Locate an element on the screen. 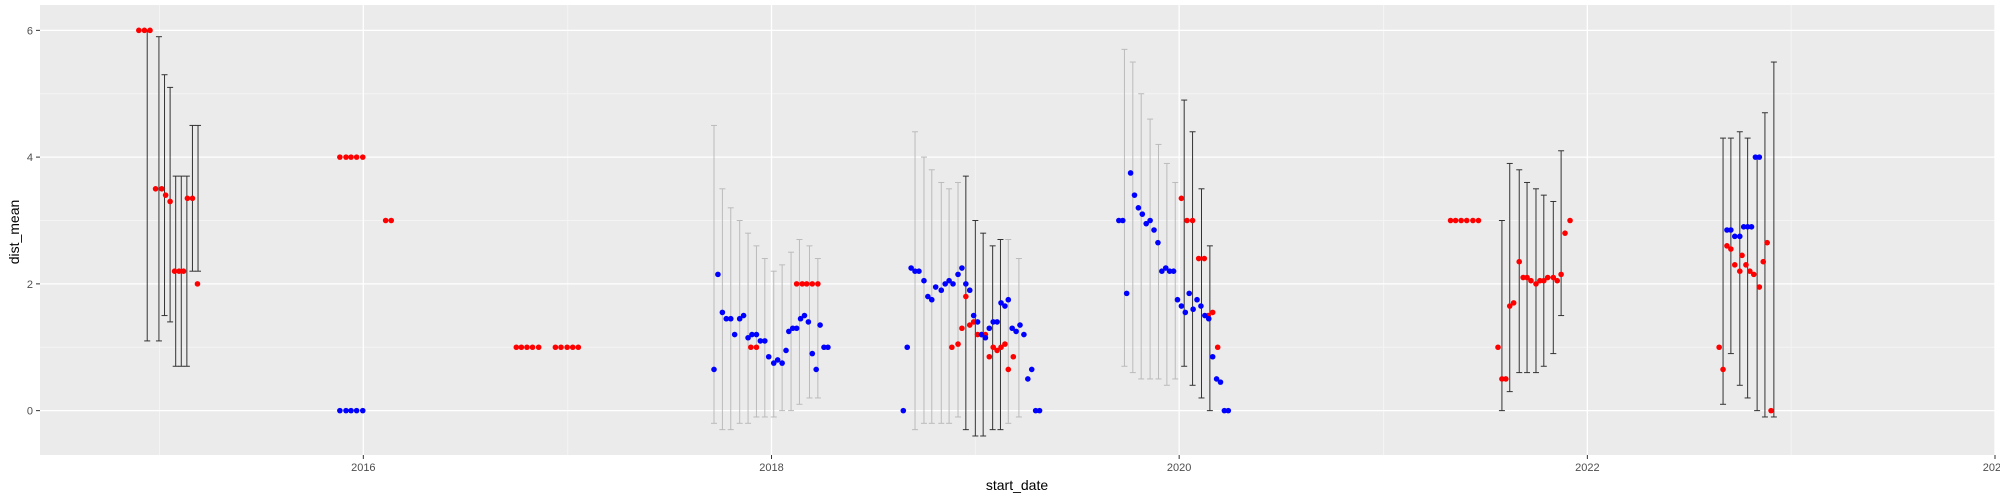  x-tick-label: 2018 is located at coordinates (771, 468).